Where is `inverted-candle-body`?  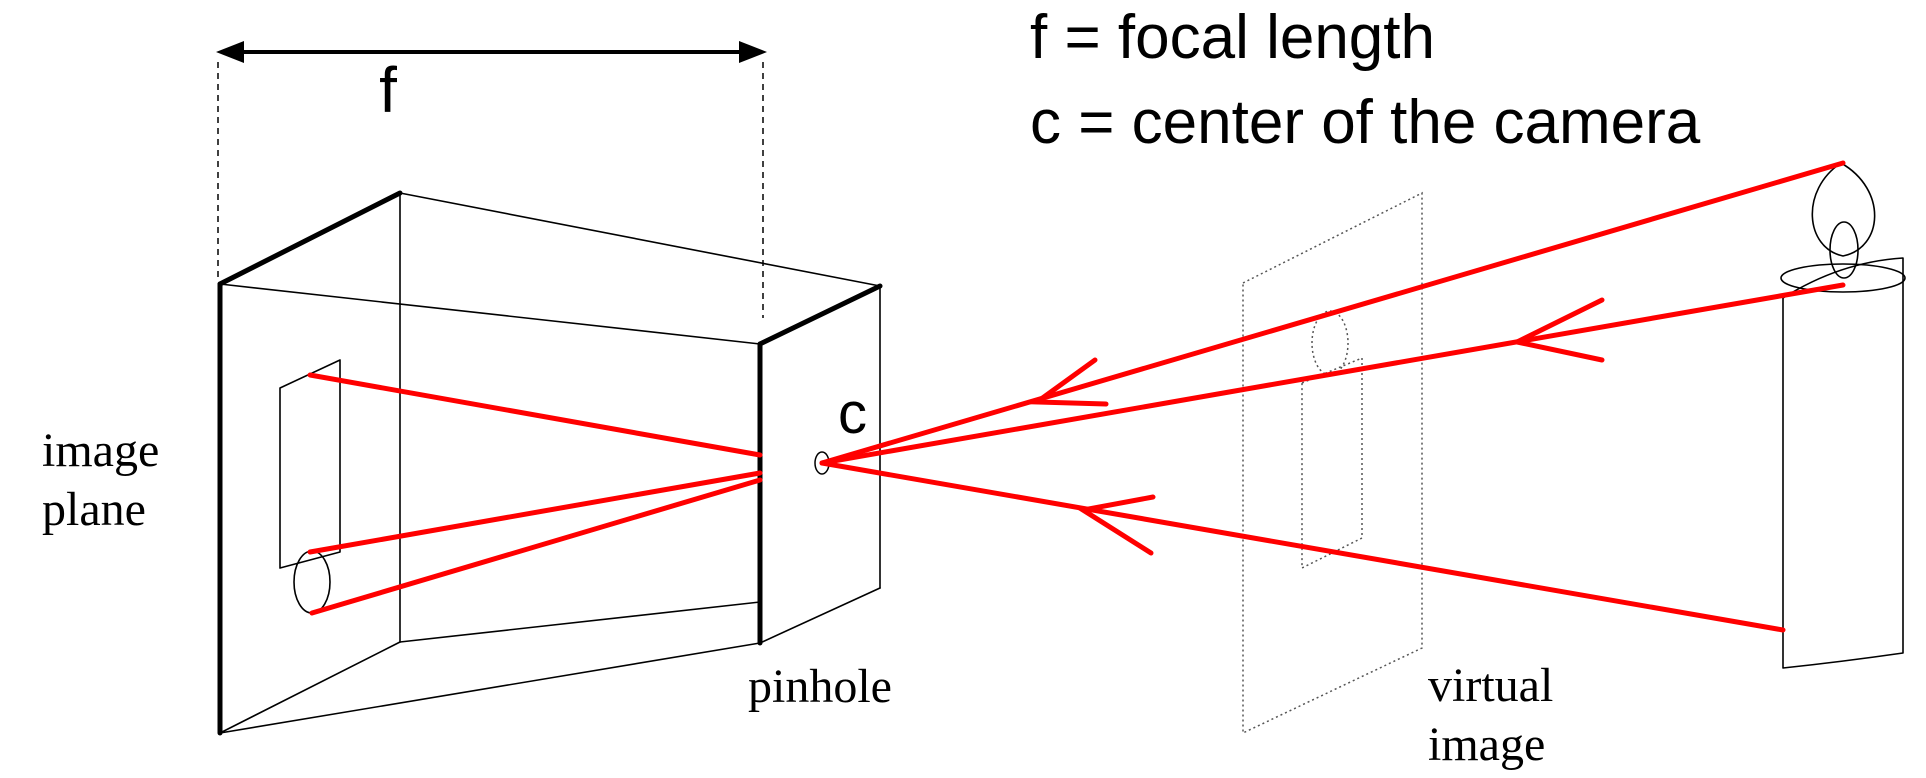 inverted-candle-body is located at coordinates (310, 464).